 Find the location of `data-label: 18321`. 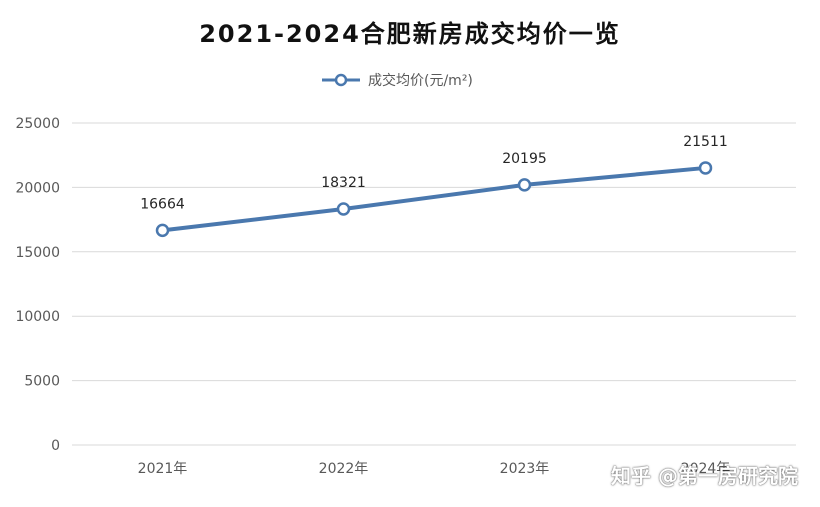

data-label: 18321 is located at coordinates (343, 183).